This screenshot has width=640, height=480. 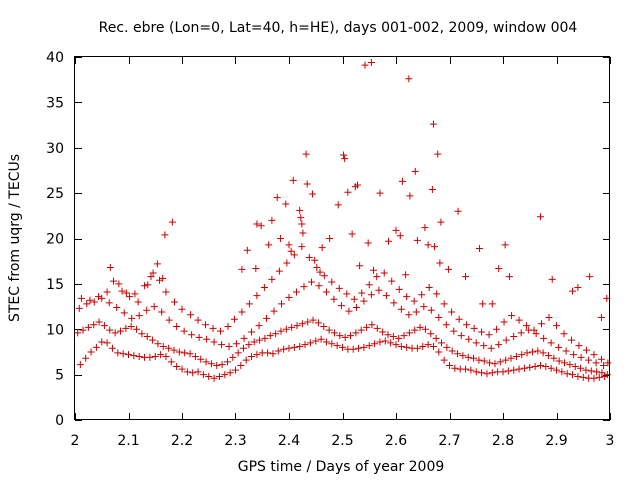 What do you see at coordinates (55, 58) in the screenshot?
I see `y-tick-label: 40` at bounding box center [55, 58].